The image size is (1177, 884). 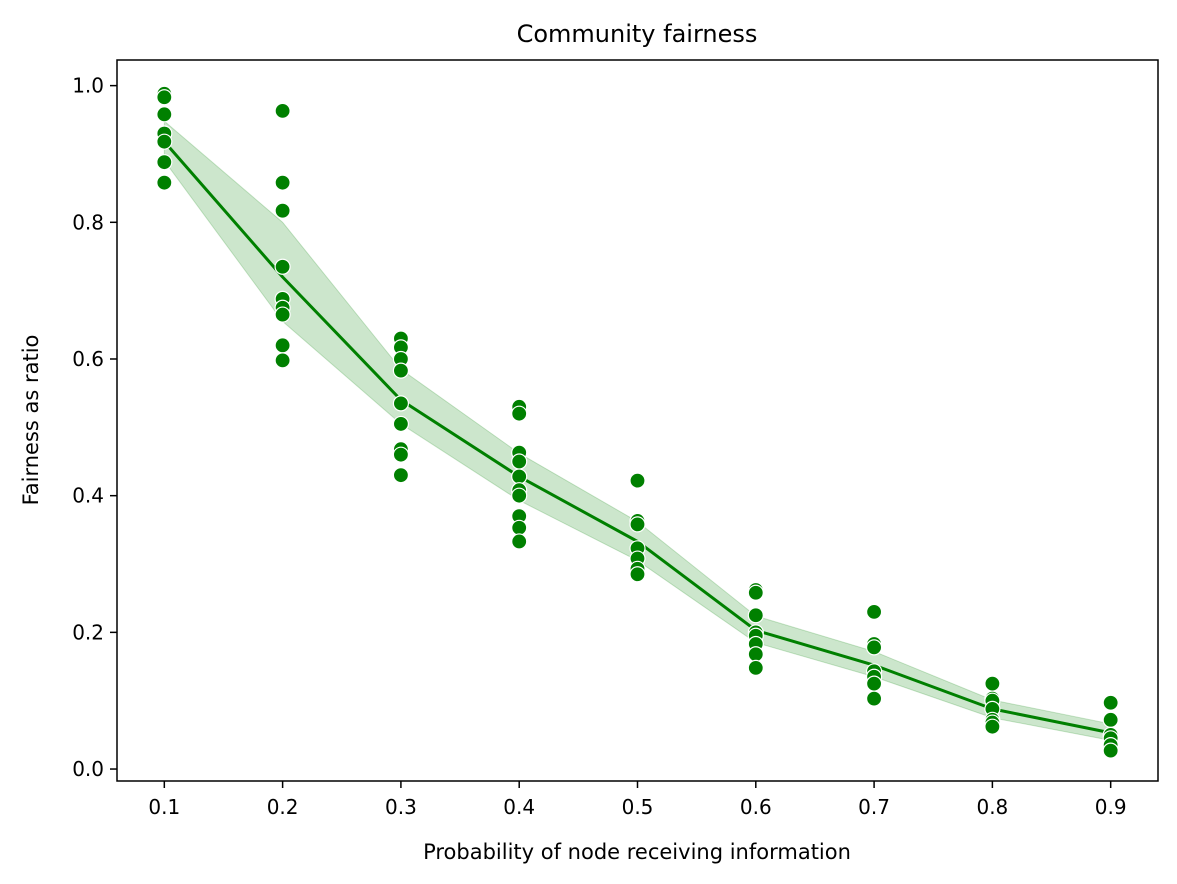 What do you see at coordinates (88, 496) in the screenshot?
I see `y-tick-label: 0.4` at bounding box center [88, 496].